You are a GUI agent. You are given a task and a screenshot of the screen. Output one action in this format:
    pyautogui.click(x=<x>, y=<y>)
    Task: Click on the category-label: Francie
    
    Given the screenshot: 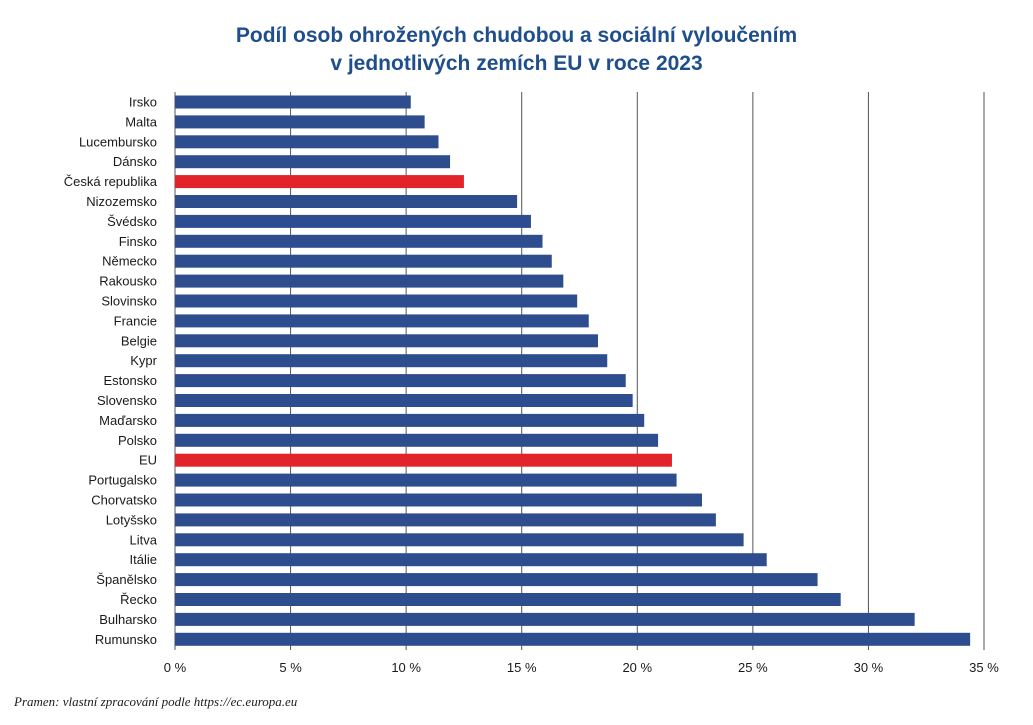 What is the action you would take?
    pyautogui.click(x=135, y=320)
    